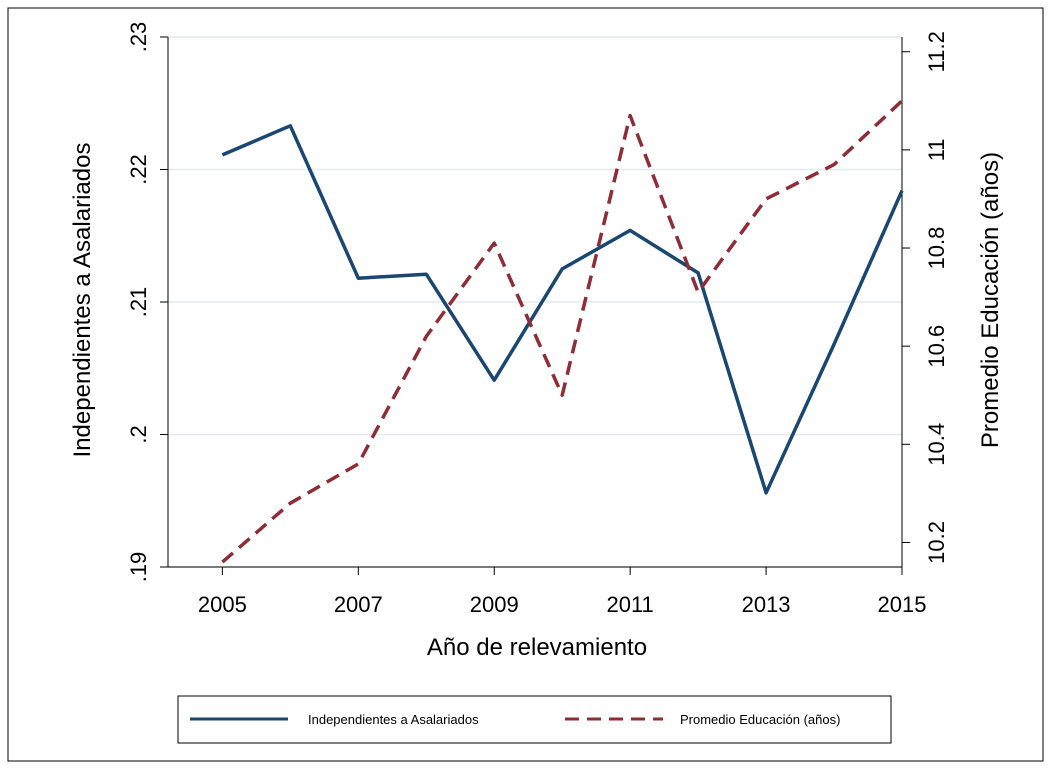  What do you see at coordinates (138, 434) in the screenshot?
I see `left-y-tick-label: .2` at bounding box center [138, 434].